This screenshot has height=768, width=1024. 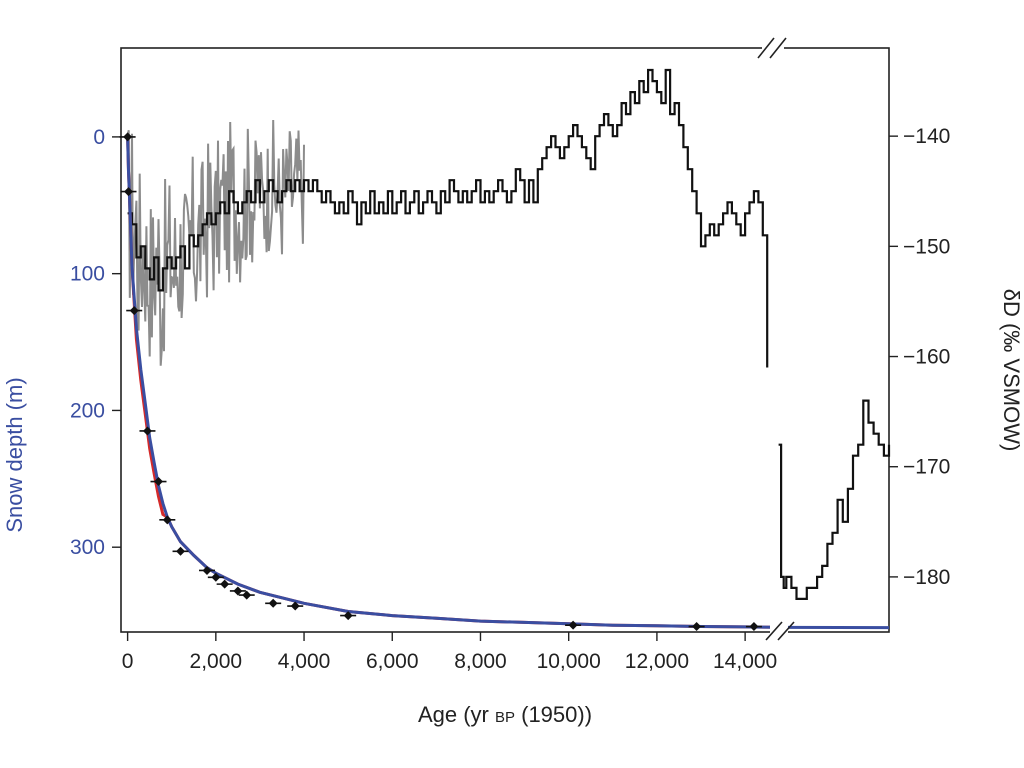 What do you see at coordinates (449, 652) in the screenshot?
I see `x-axis: 0 2,000 4,000 6,000 8,000 10,000 12,000 14,000` at bounding box center [449, 652].